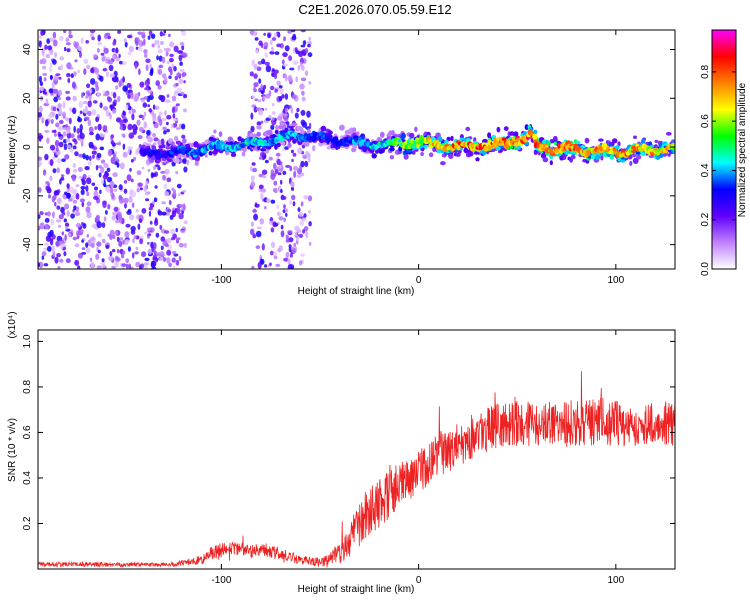 The height and width of the screenshot is (600, 750). What do you see at coordinates (419, 280) in the screenshot?
I see `x-tick-label: 0` at bounding box center [419, 280].